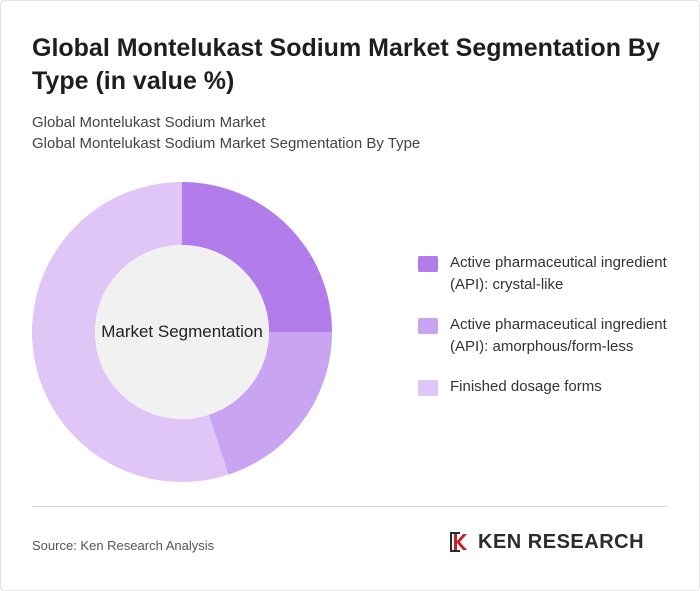  Describe the element at coordinates (123, 545) in the screenshot. I see `source-note: Source: Ken Research Analysis` at that location.